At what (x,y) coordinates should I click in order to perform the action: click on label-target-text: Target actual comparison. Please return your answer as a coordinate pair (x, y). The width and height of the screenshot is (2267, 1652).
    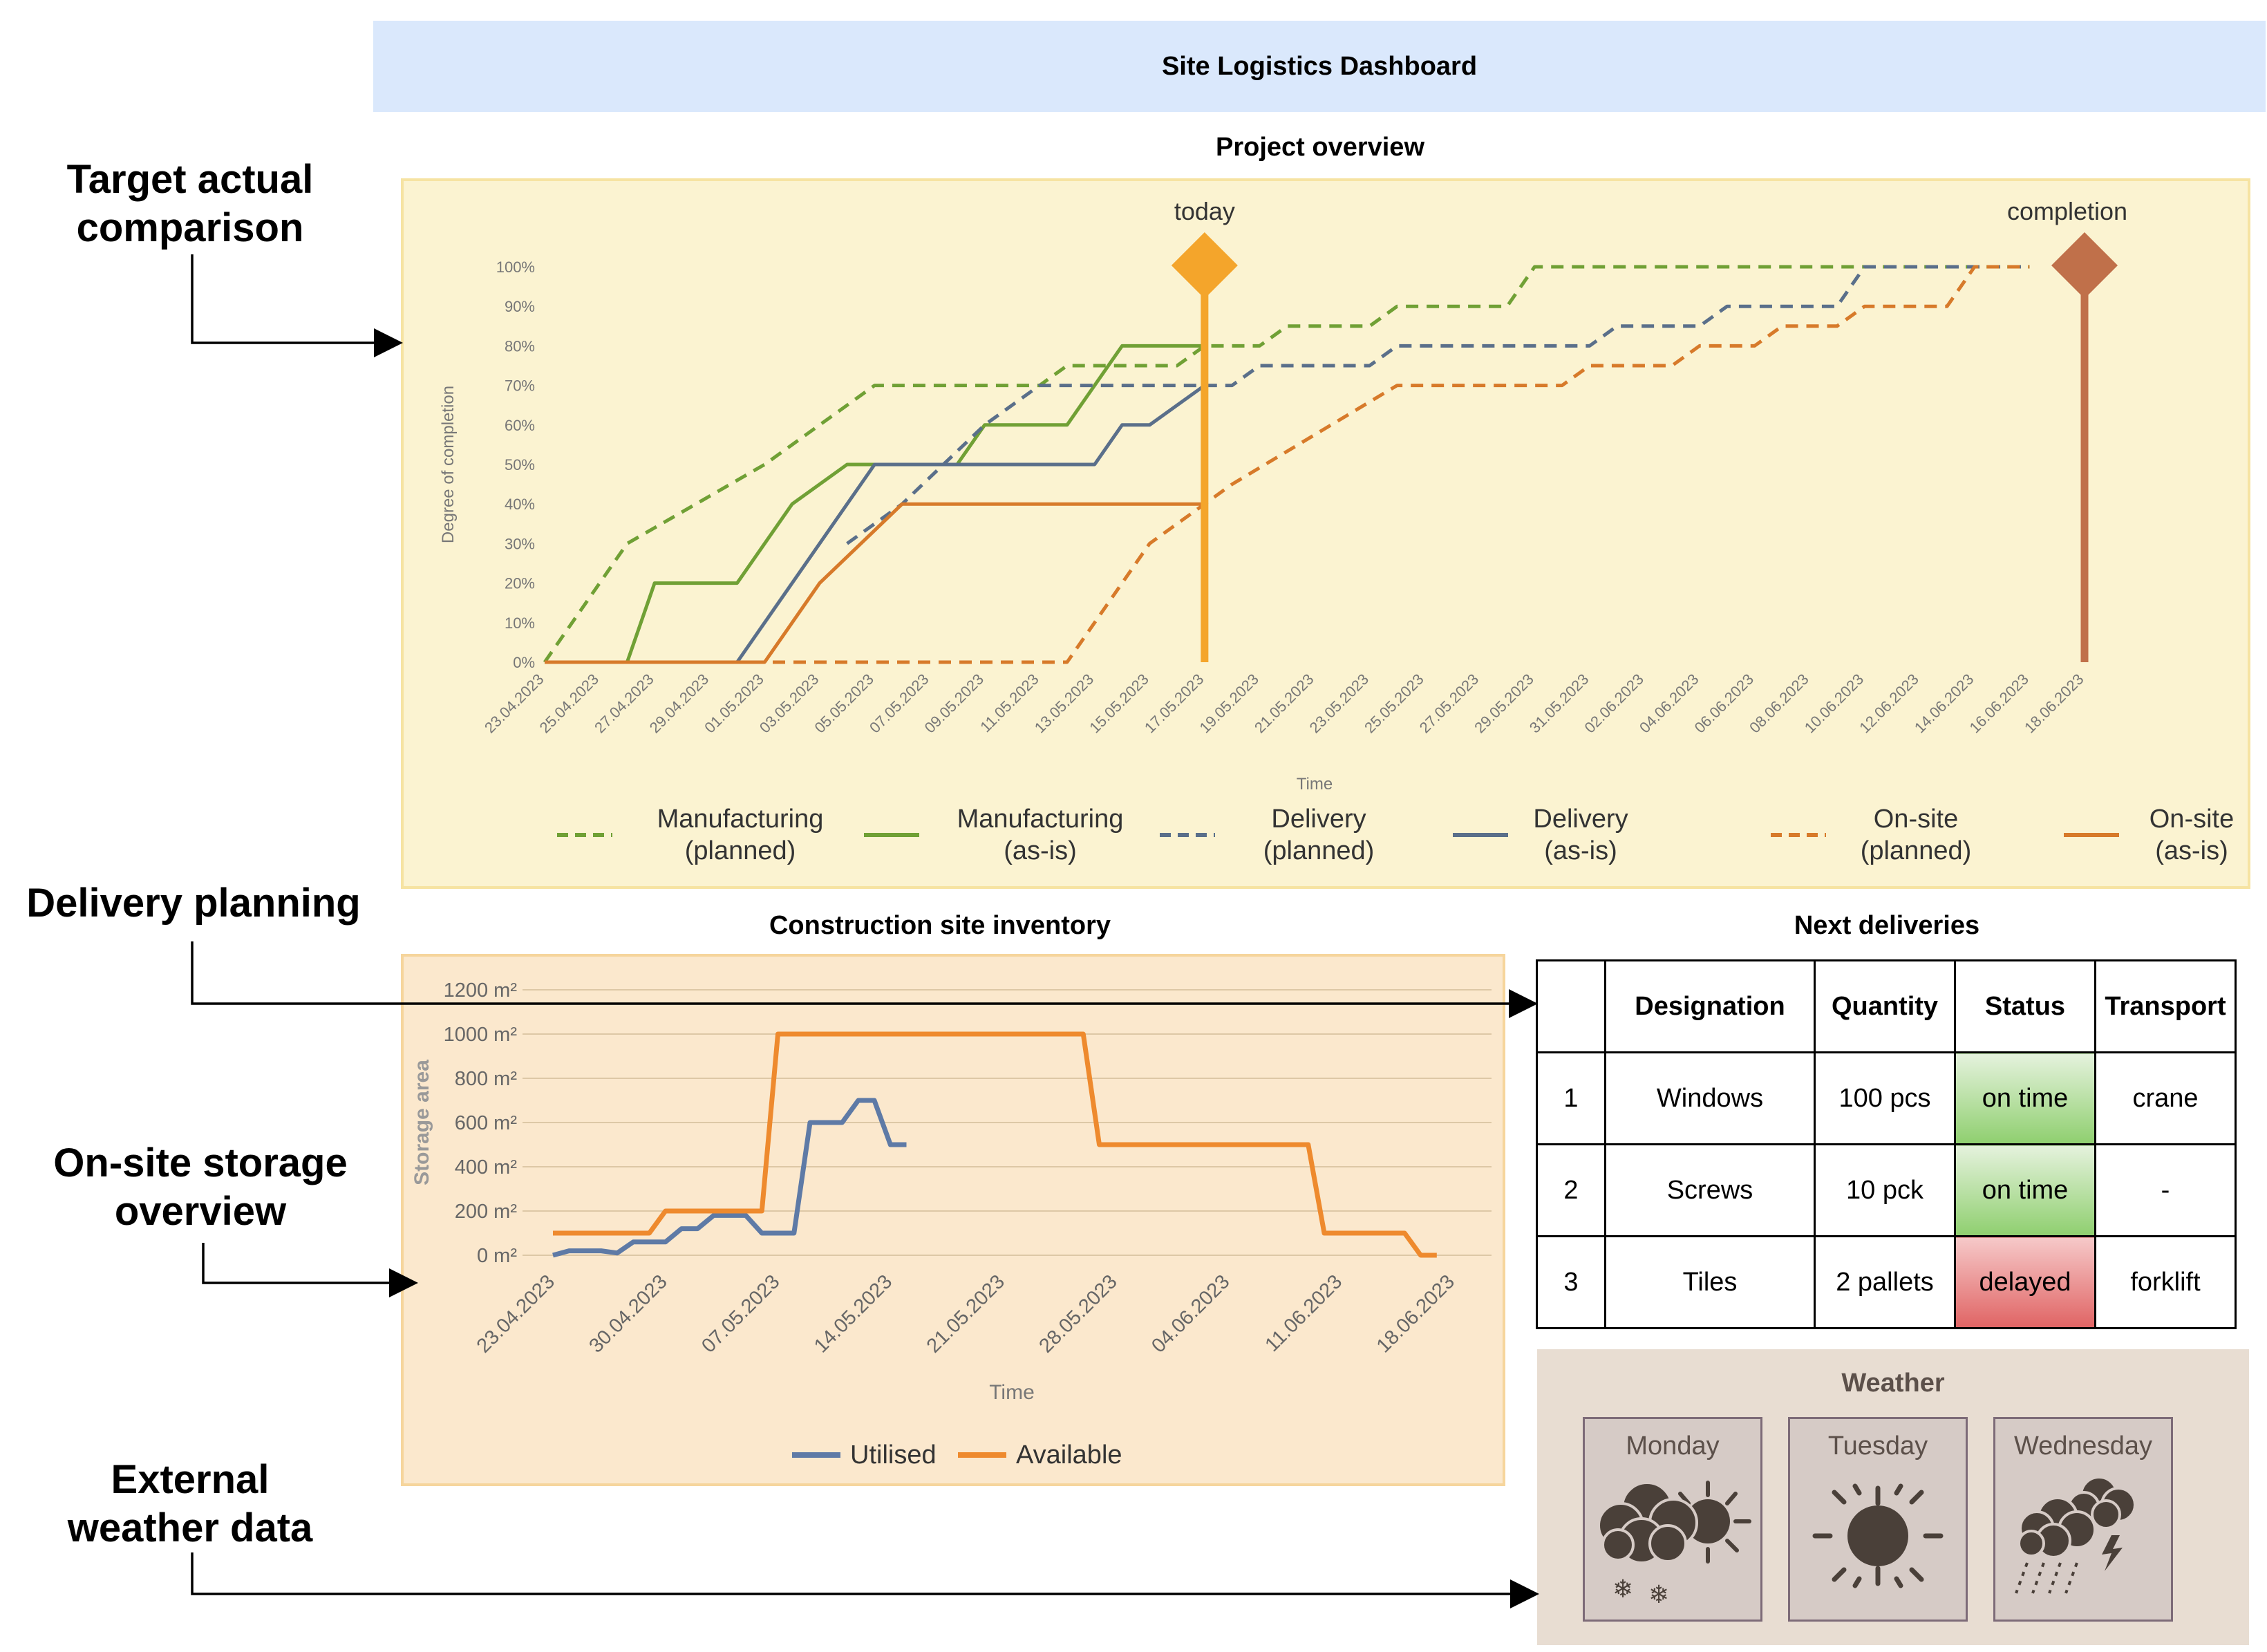
    Looking at the image, I should click on (190, 204).